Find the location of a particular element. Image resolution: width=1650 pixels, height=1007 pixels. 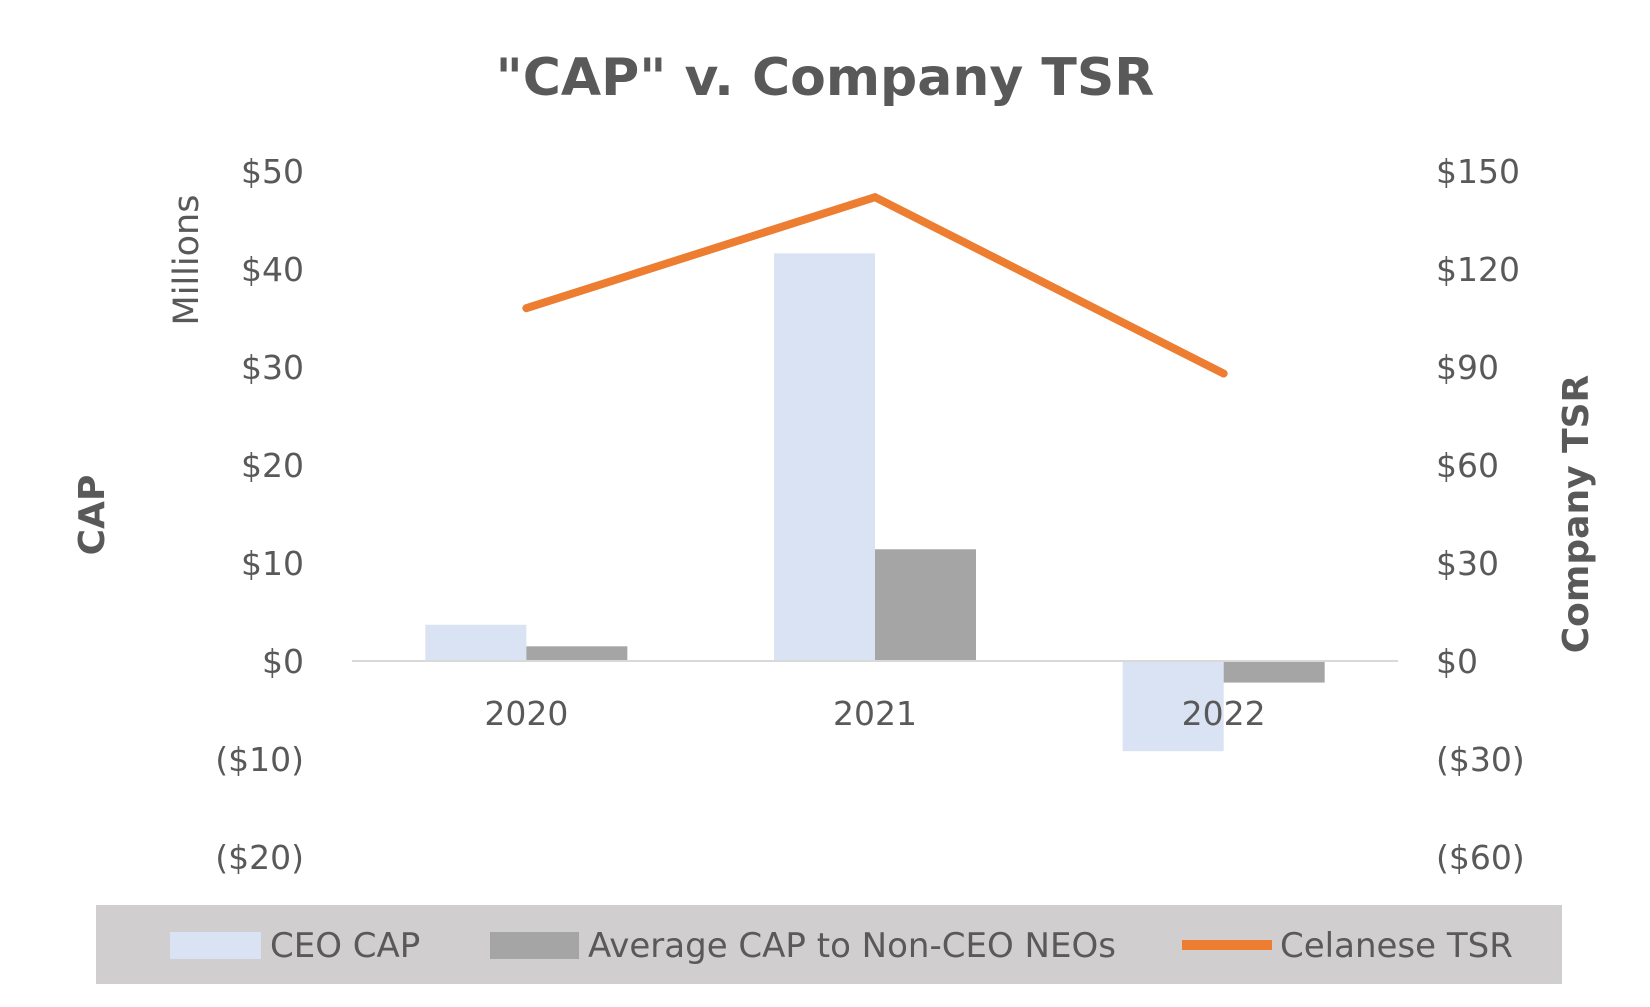

left-tick-label: $20 is located at coordinates (272, 465).